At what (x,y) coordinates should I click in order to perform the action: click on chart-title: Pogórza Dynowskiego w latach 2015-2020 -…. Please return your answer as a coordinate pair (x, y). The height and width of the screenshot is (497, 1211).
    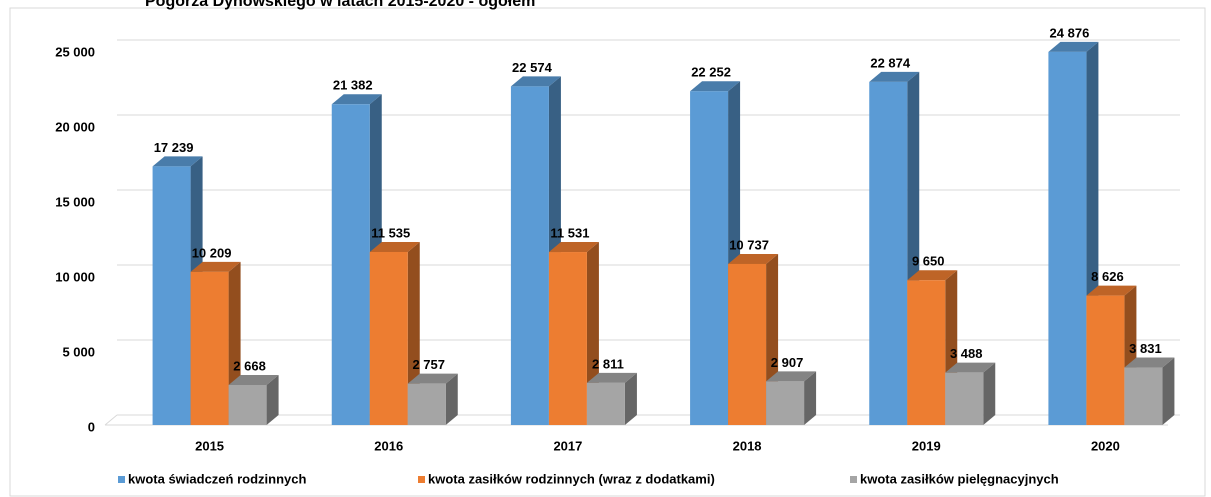
    Looking at the image, I should click on (340, 5).